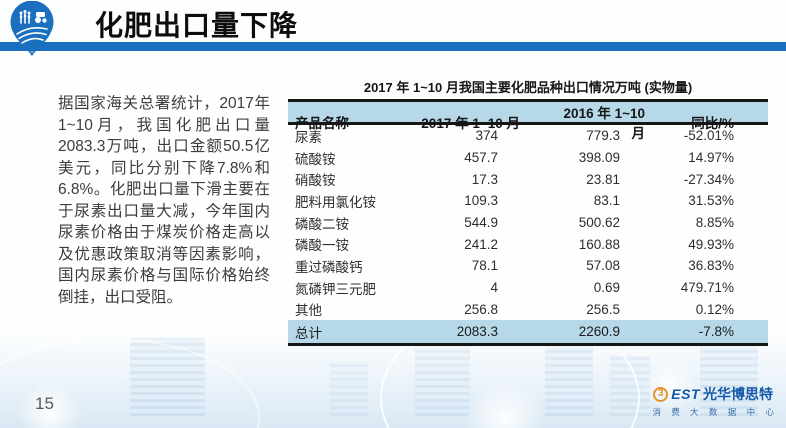  Describe the element at coordinates (528, 136) in the screenshot. I see `table-row: 尿素 374 779.3 -52.01%` at that location.